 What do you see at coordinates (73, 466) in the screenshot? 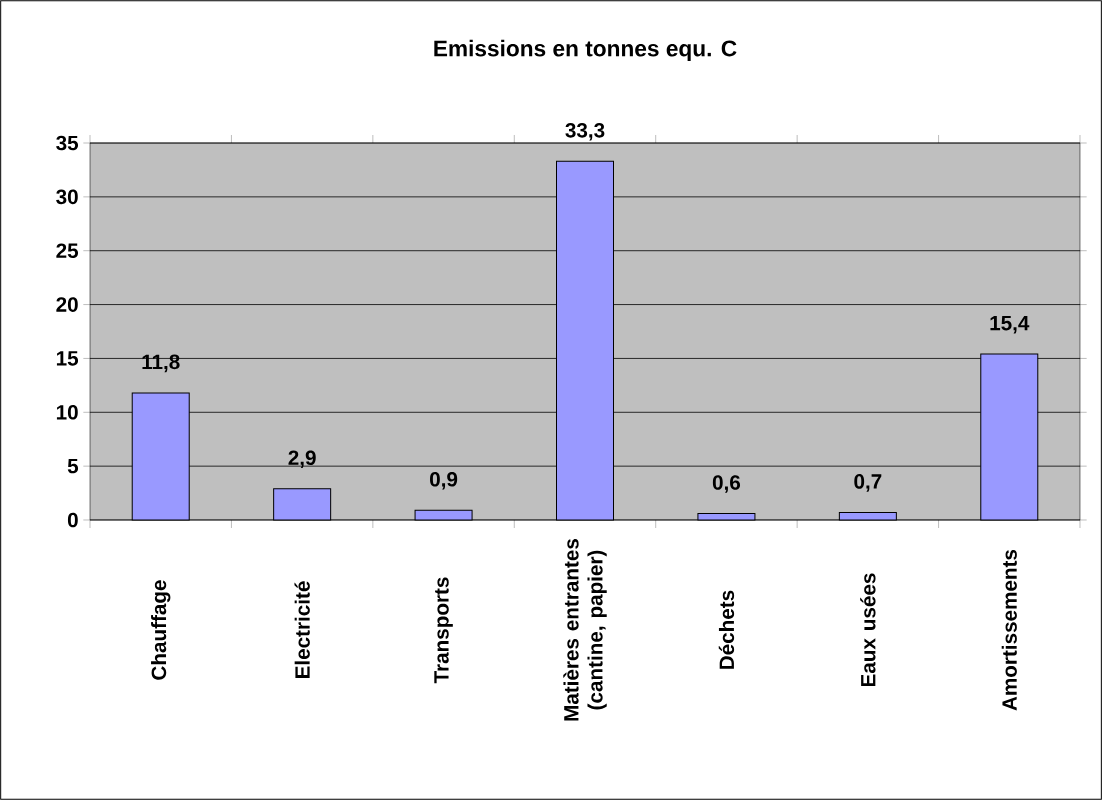
I see `y-tick-label: 5` at bounding box center [73, 466].